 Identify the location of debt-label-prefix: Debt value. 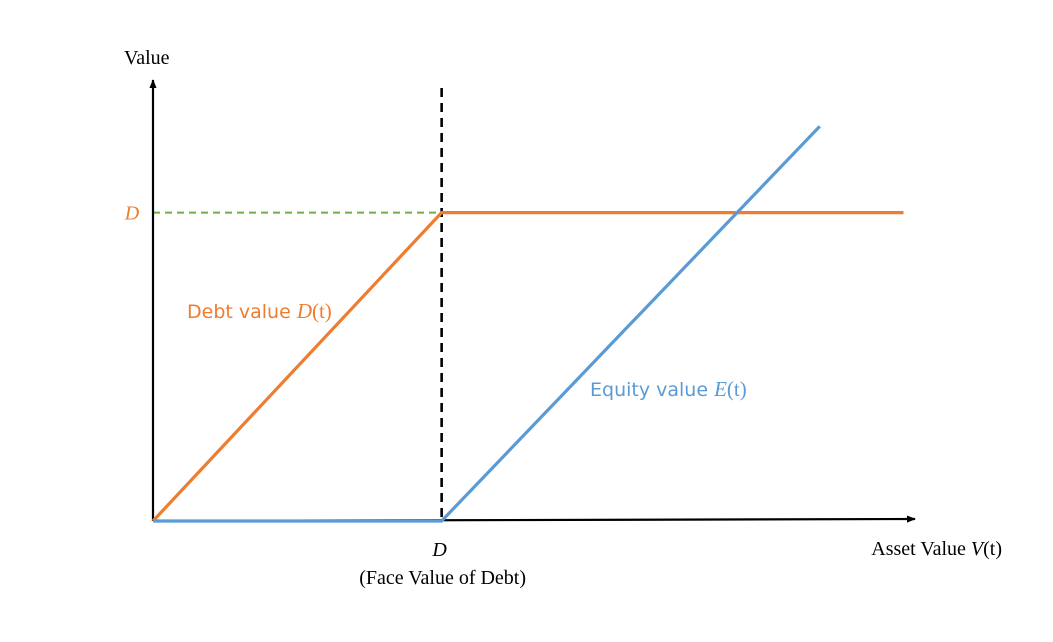
(242, 312).